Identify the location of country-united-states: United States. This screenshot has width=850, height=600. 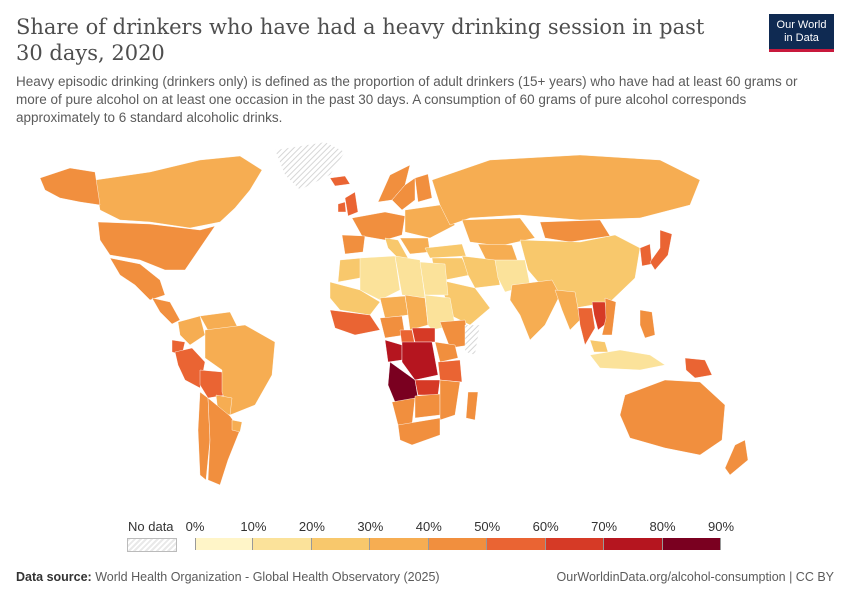
(156, 246).